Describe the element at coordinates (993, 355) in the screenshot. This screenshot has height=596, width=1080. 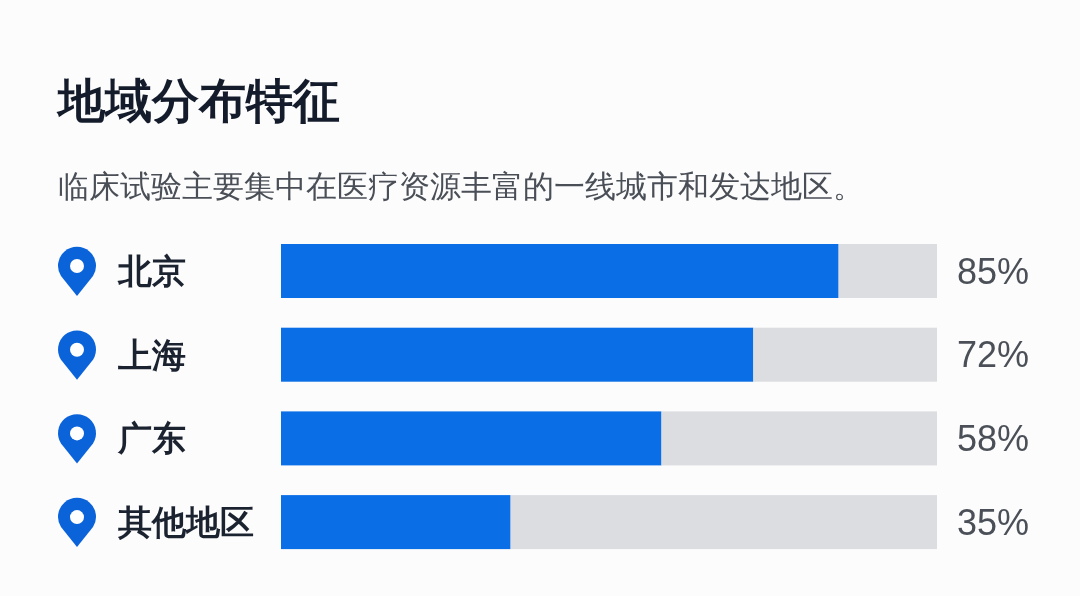
I see `data-label: 72%` at that location.